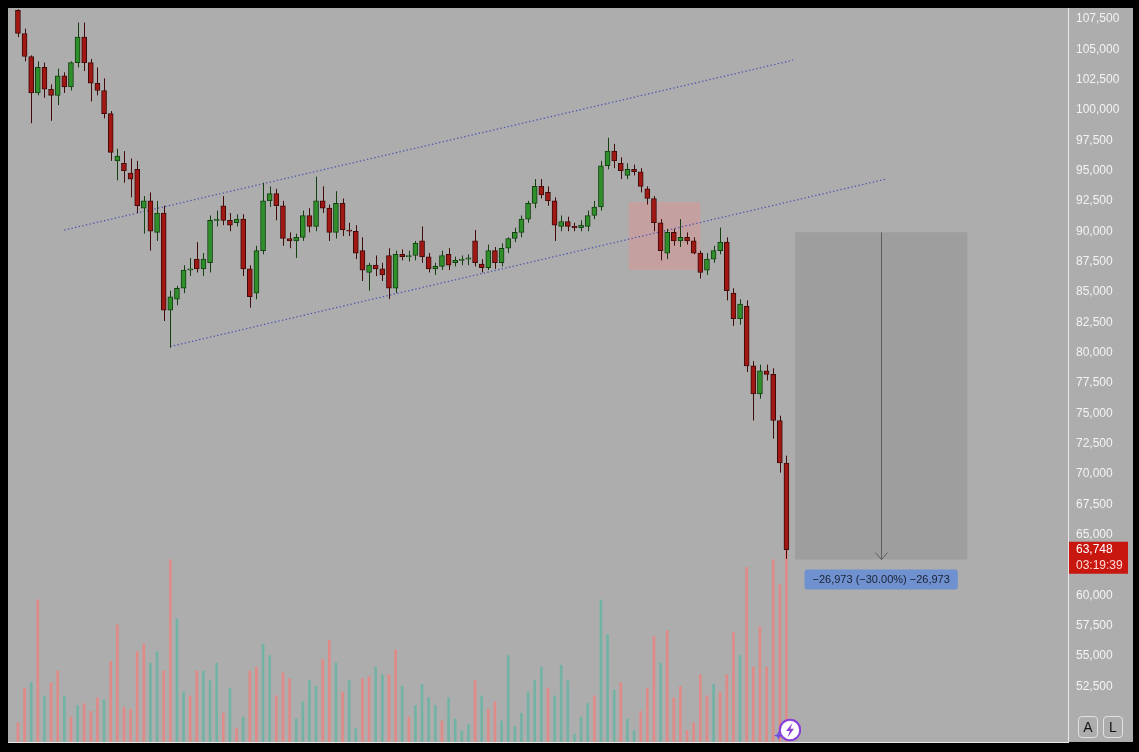 This screenshot has width=1139, height=752. Describe the element at coordinates (1095, 503) in the screenshot. I see `y-tick-label: 67,500` at that location.